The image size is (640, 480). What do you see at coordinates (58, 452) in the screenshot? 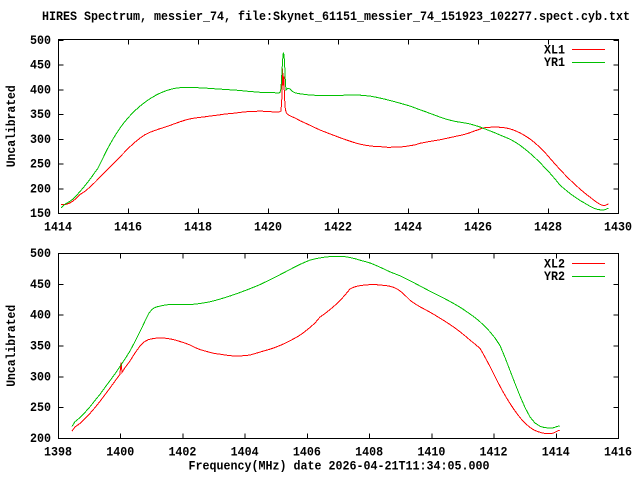
I see `svg-text: 1398` at bounding box center [58, 452].